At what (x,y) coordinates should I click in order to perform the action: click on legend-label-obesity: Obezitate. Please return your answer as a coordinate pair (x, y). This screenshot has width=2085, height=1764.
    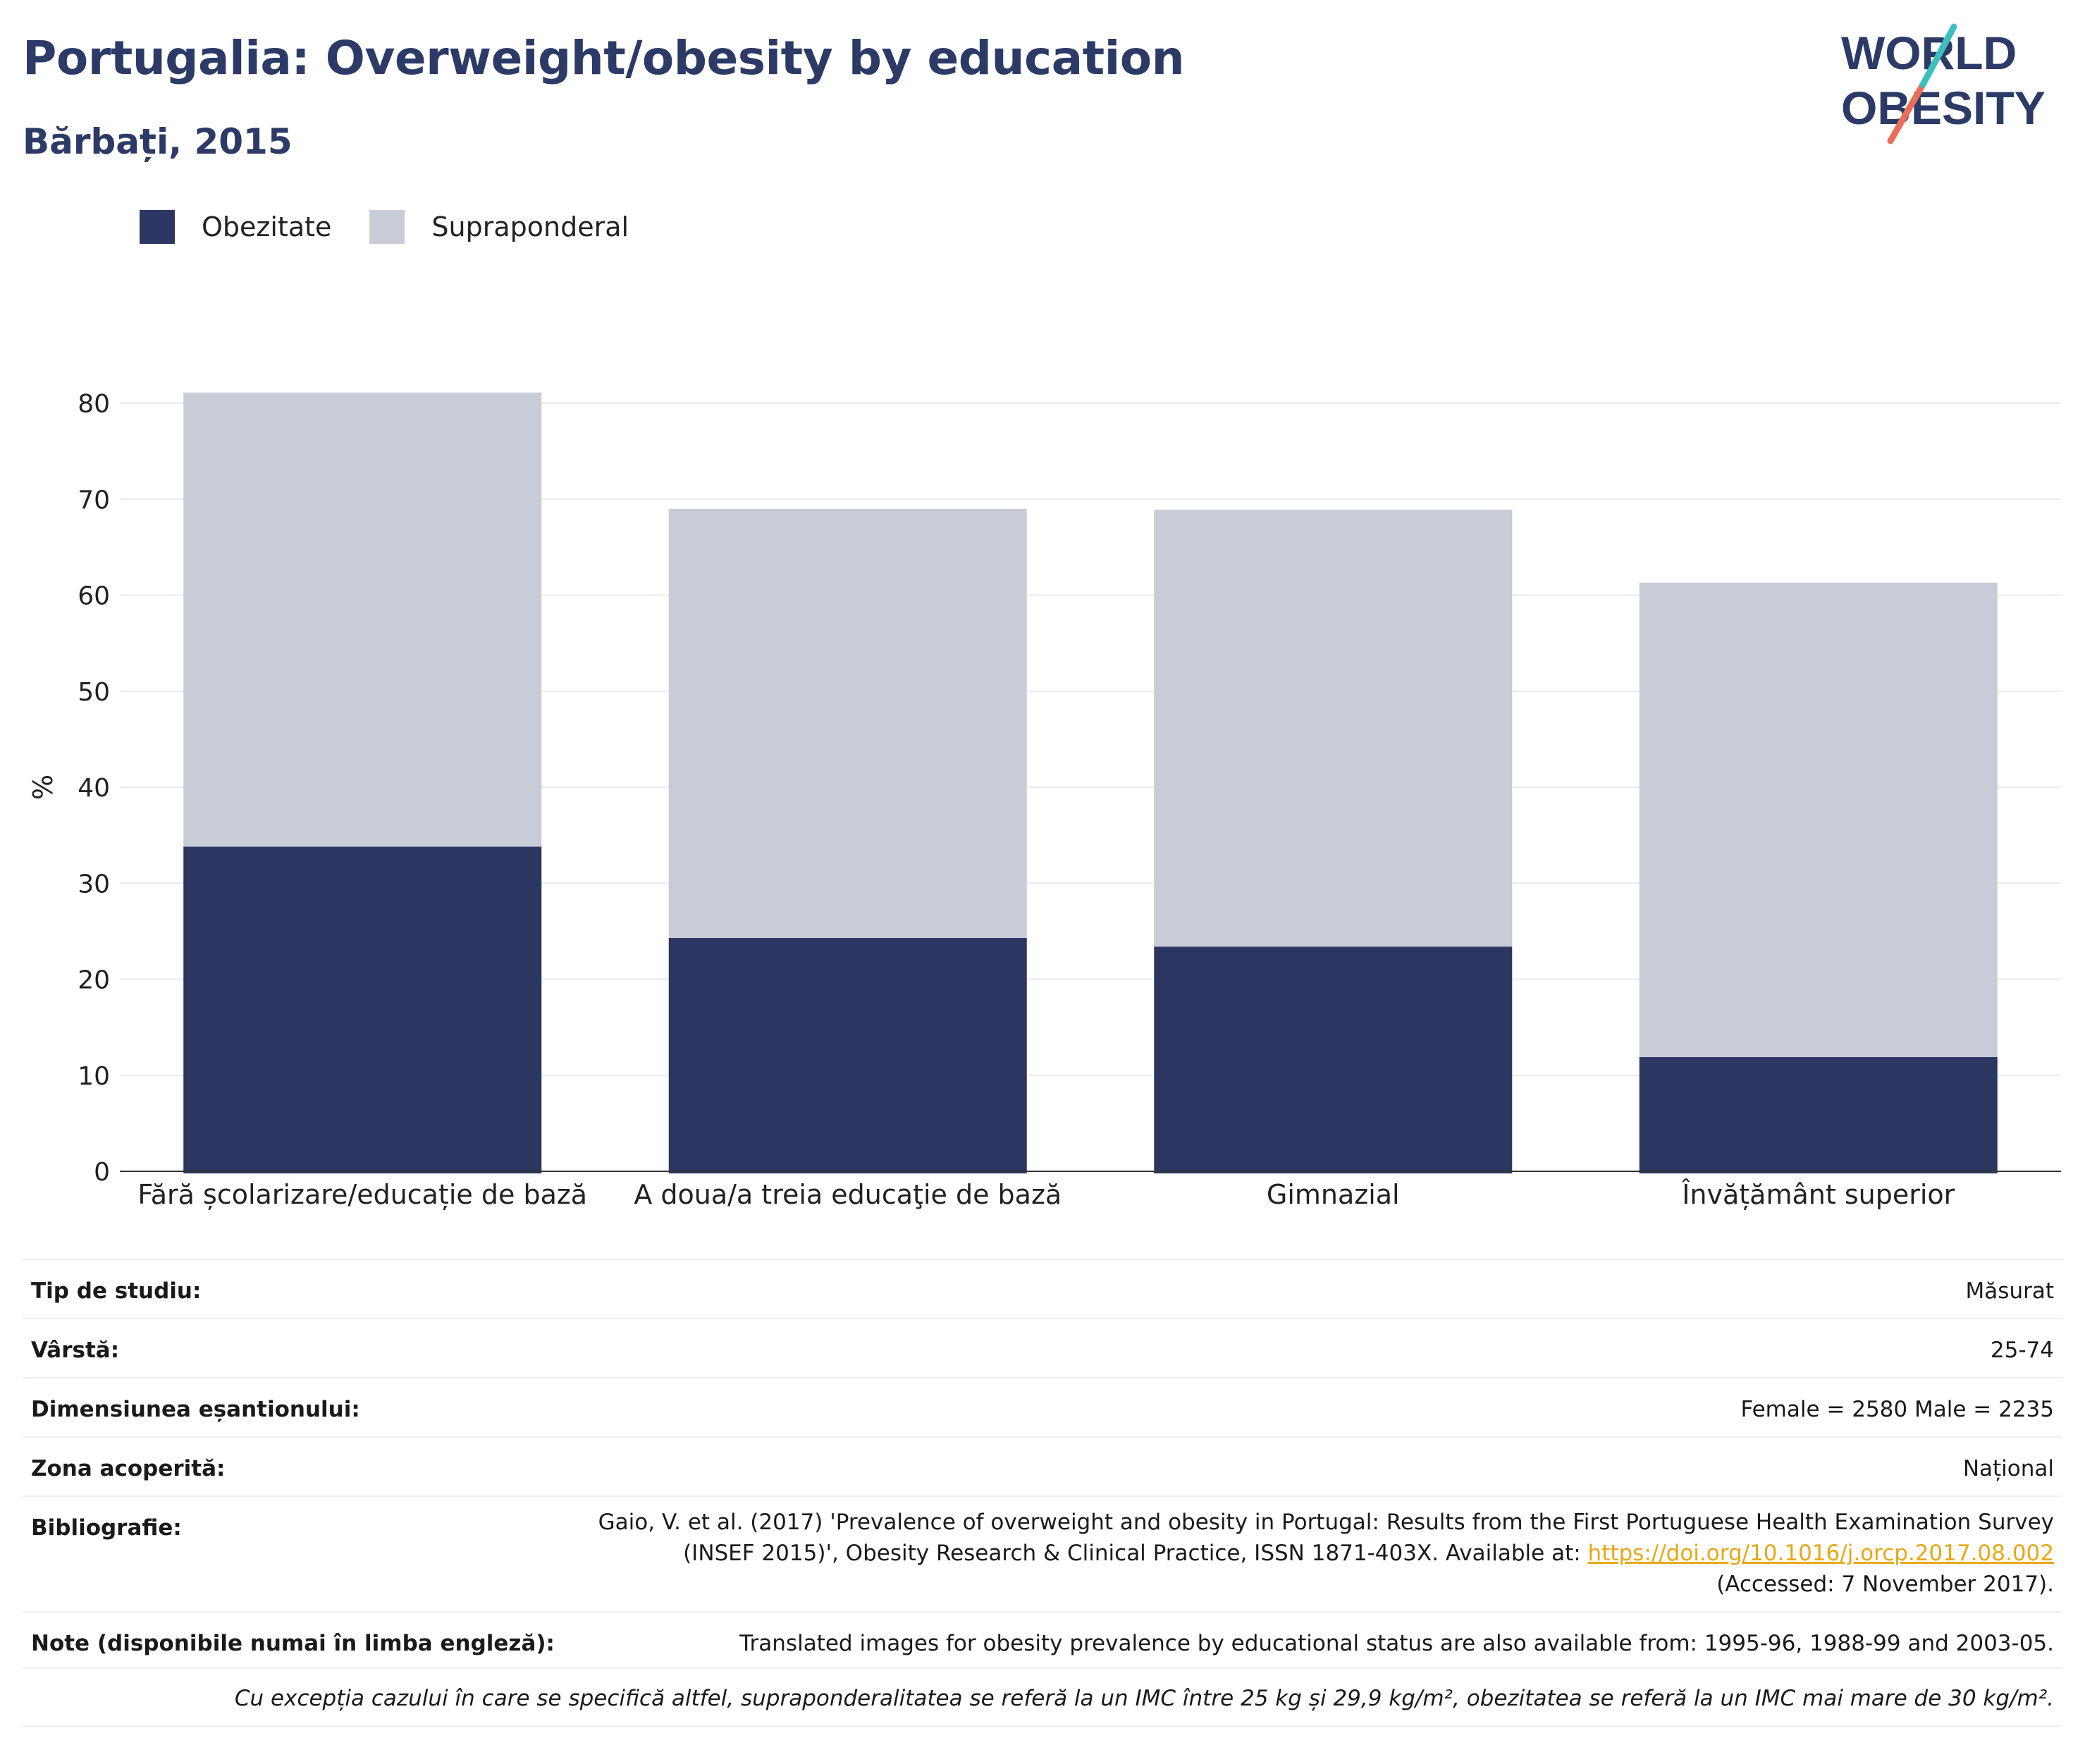
    Looking at the image, I should click on (267, 226).